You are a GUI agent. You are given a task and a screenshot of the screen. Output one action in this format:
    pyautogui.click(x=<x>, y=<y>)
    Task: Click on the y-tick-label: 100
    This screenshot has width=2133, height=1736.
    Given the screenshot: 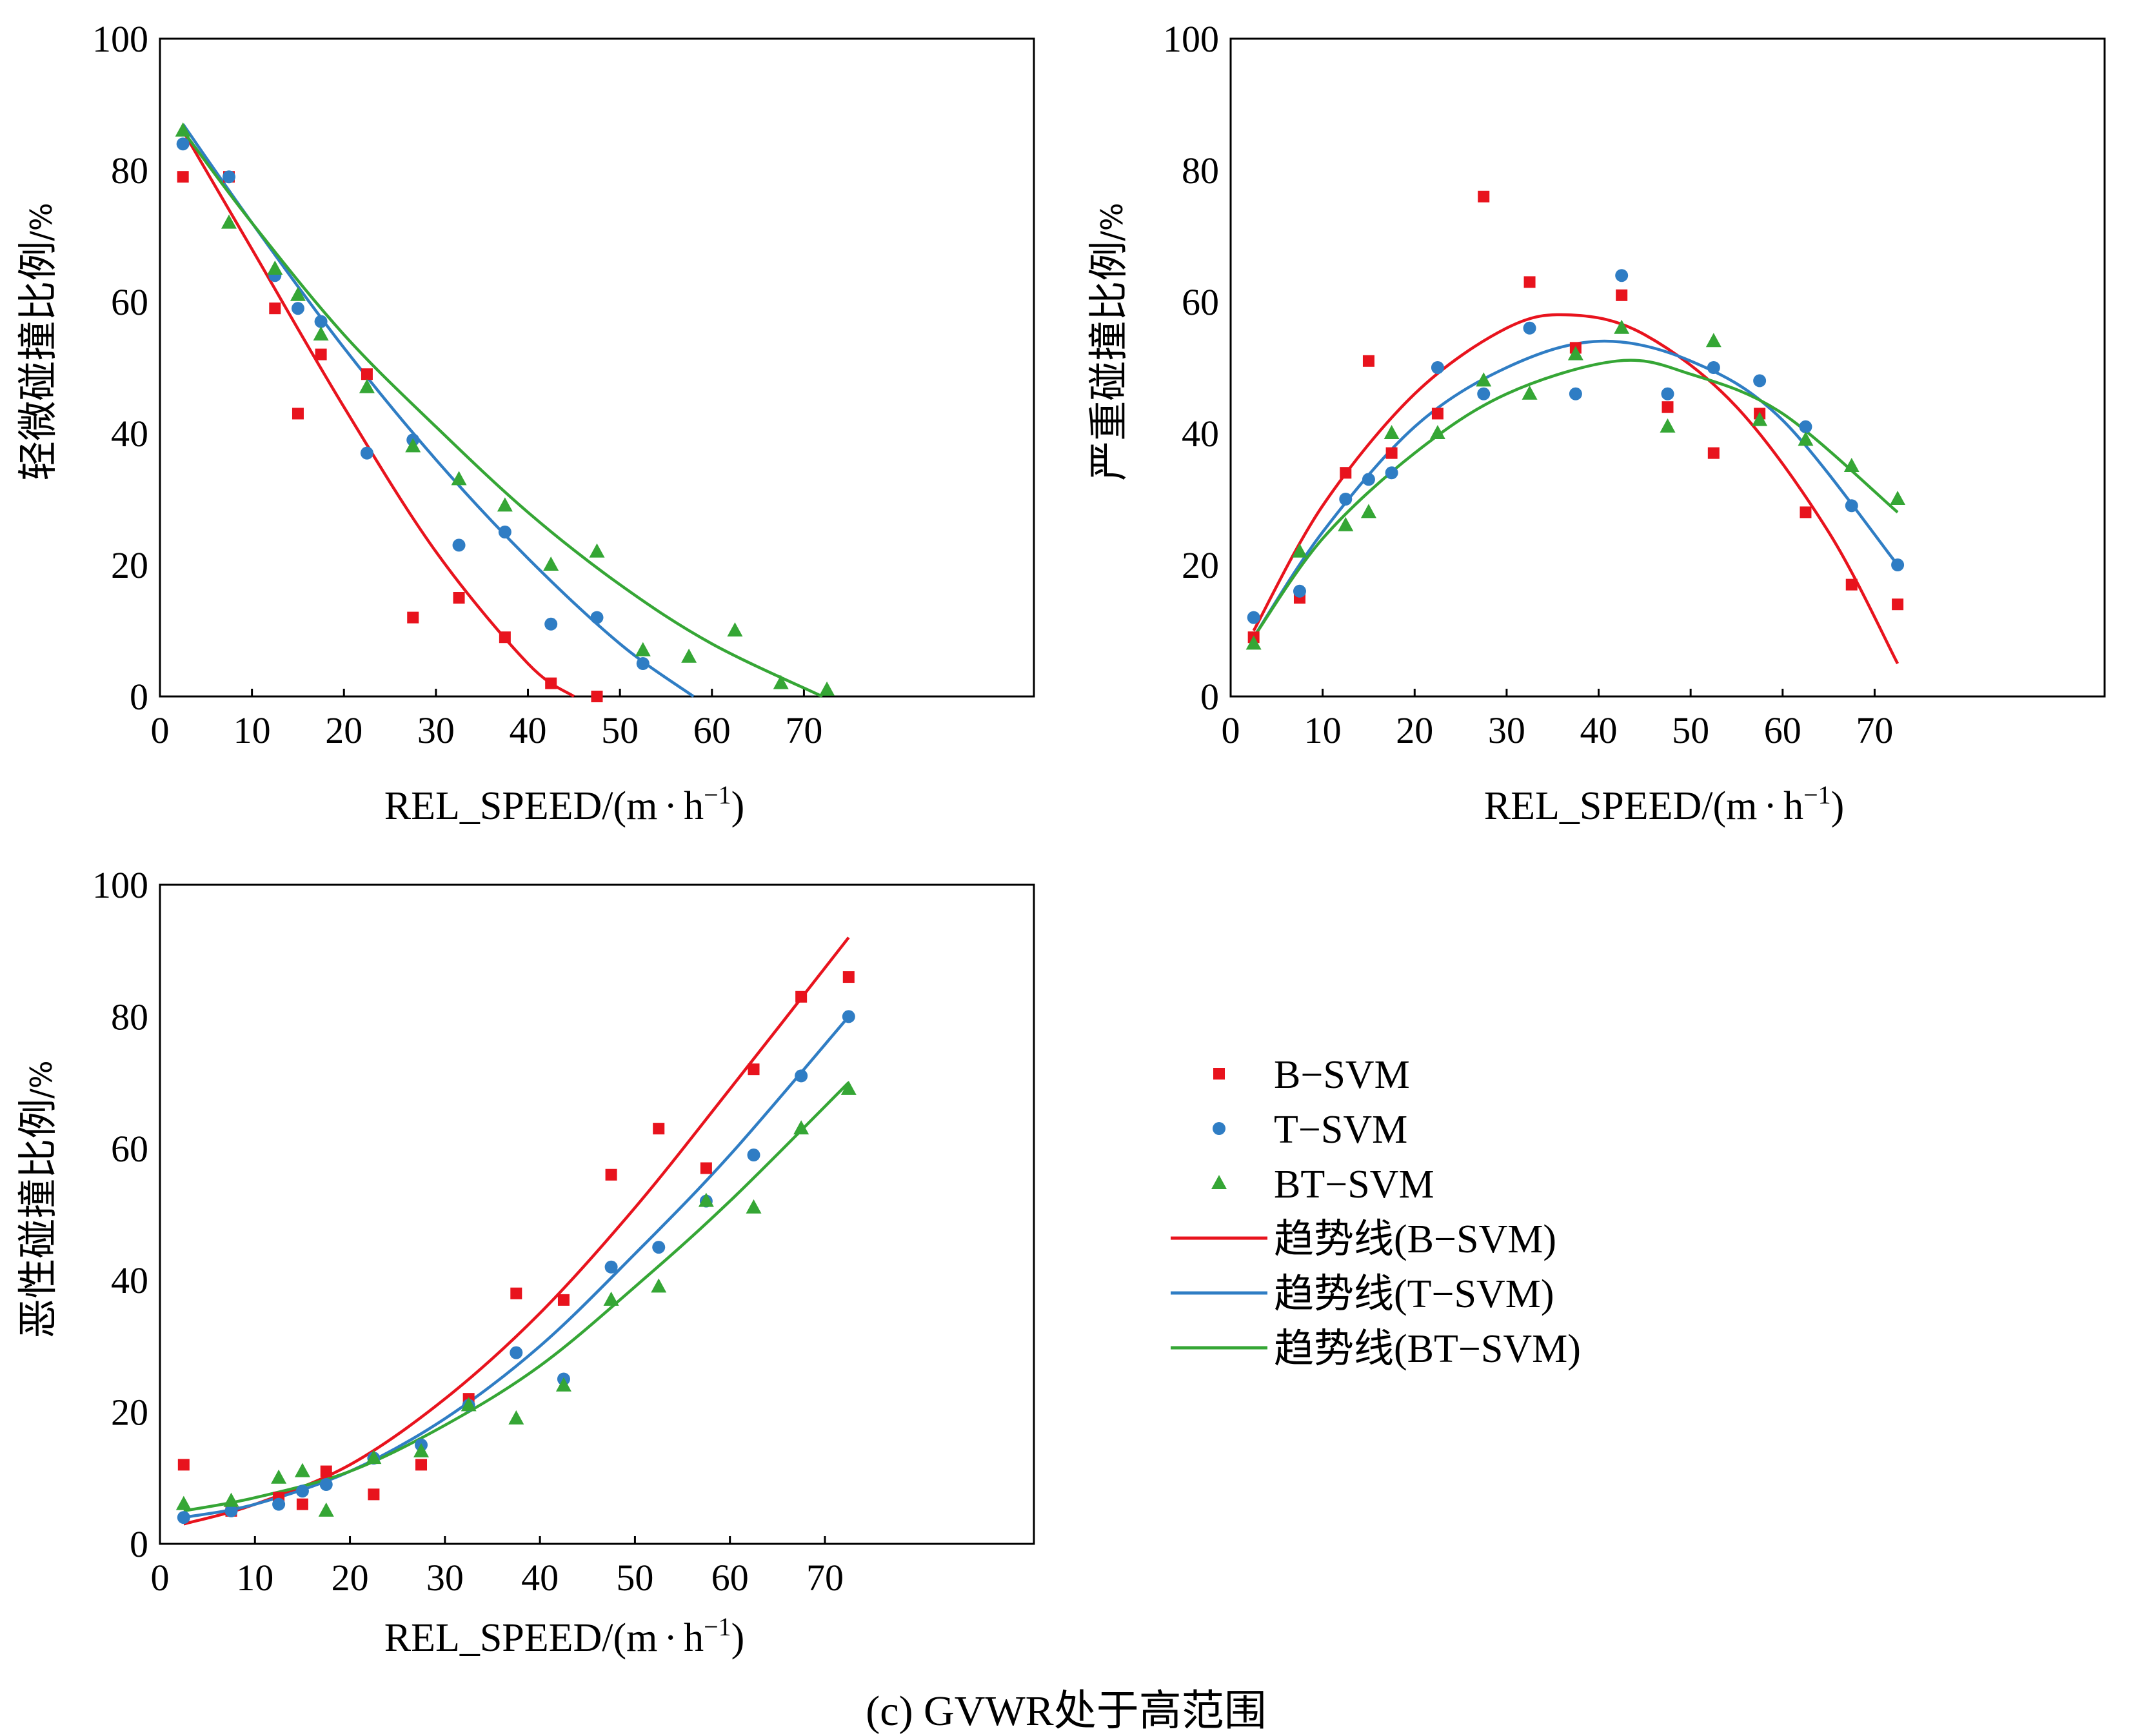 What is the action you would take?
    pyautogui.click(x=120, y=39)
    